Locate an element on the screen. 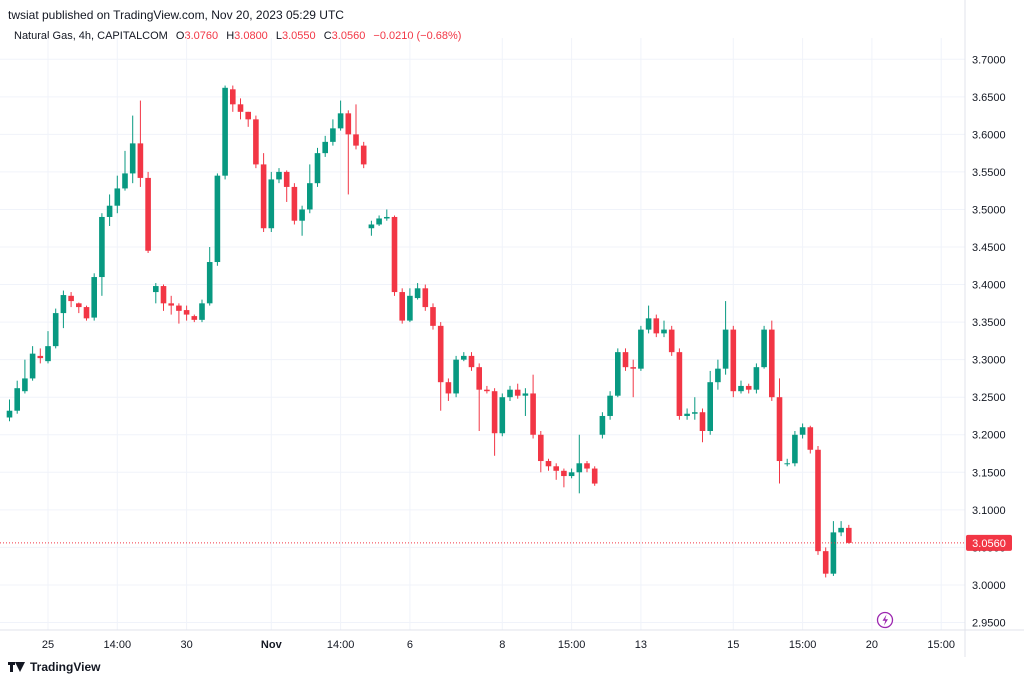 The image size is (1024, 683). x-tick-label: 8 is located at coordinates (502, 645).